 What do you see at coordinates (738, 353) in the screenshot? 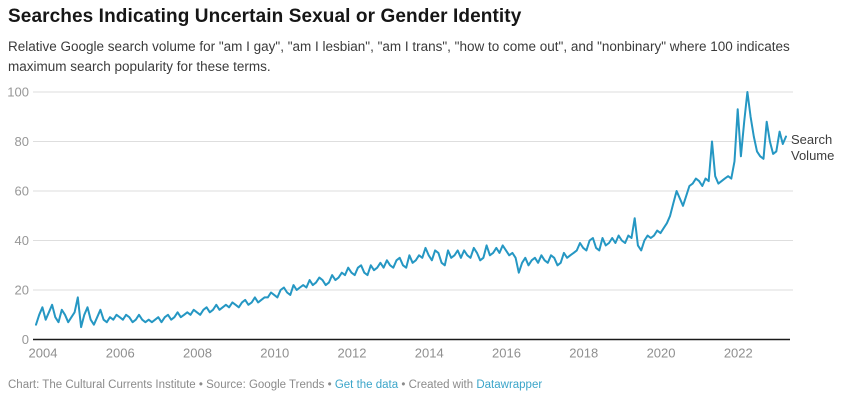
I see `x-tick-label: 2022` at bounding box center [738, 353].